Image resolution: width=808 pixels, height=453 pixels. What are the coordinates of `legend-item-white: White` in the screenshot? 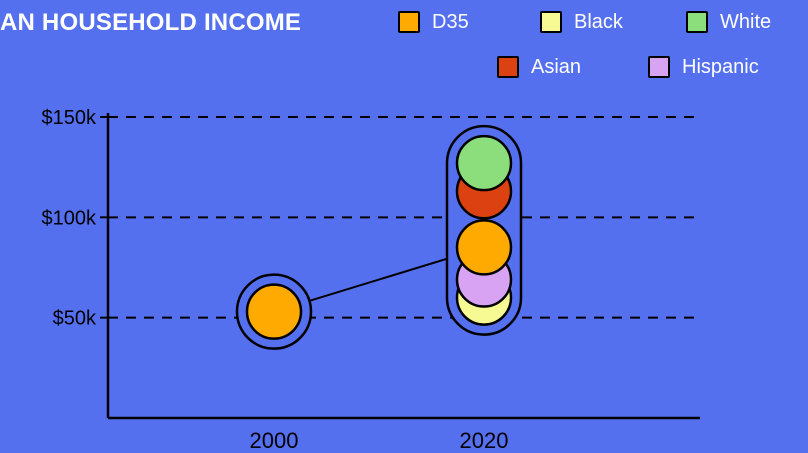 It's located at (728, 22).